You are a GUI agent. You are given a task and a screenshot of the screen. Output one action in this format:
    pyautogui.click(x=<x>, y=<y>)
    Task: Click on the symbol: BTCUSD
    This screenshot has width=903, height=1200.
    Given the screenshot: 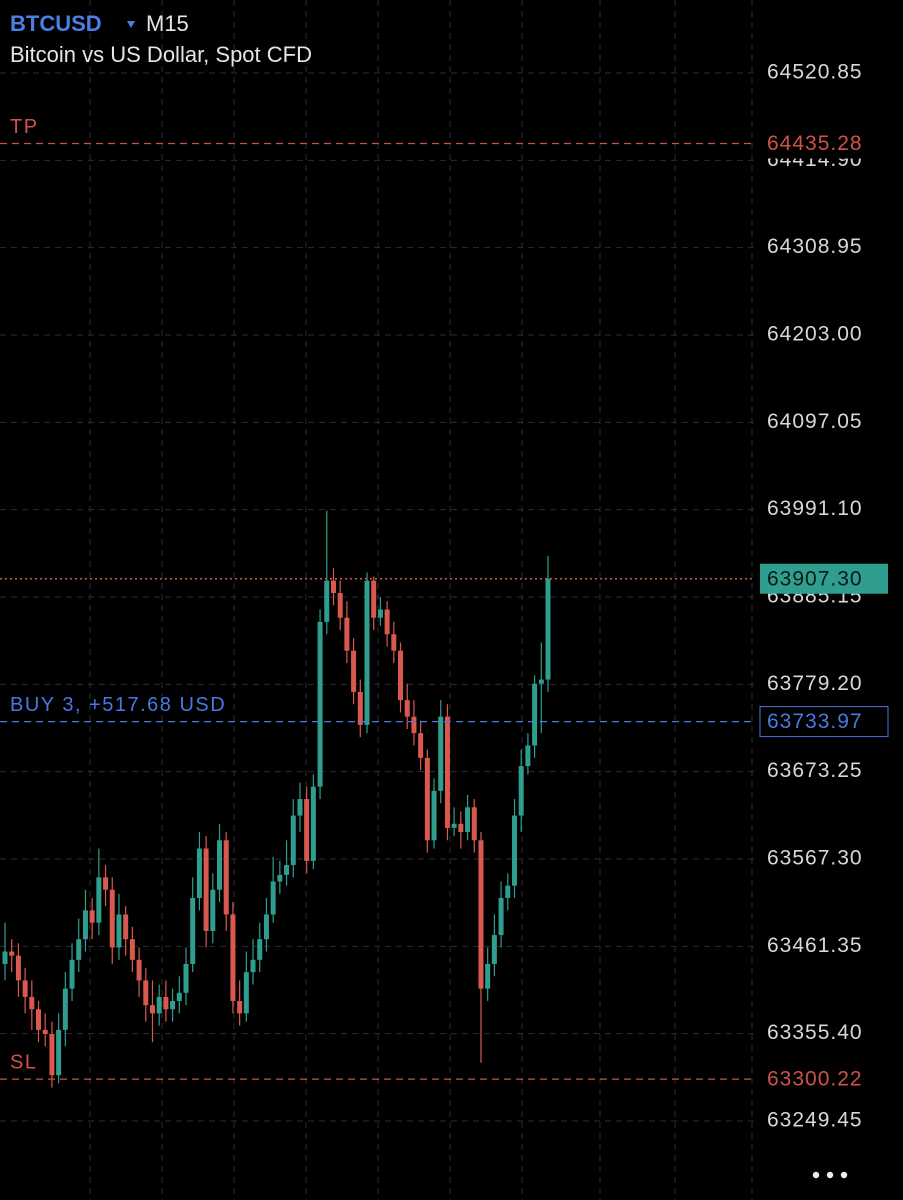 What is the action you would take?
    pyautogui.click(x=56, y=23)
    